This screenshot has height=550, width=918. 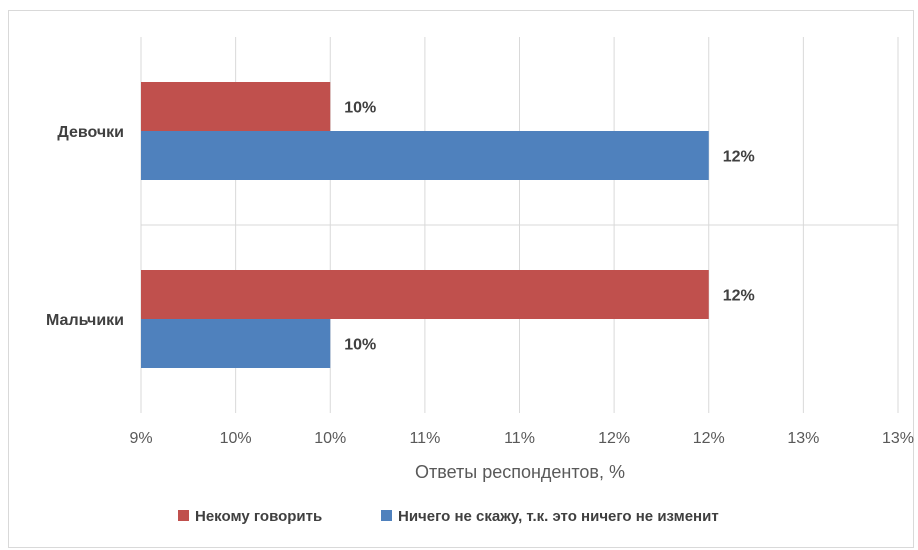 What do you see at coordinates (85, 320) in the screenshot?
I see `category-label: Мальчики` at bounding box center [85, 320].